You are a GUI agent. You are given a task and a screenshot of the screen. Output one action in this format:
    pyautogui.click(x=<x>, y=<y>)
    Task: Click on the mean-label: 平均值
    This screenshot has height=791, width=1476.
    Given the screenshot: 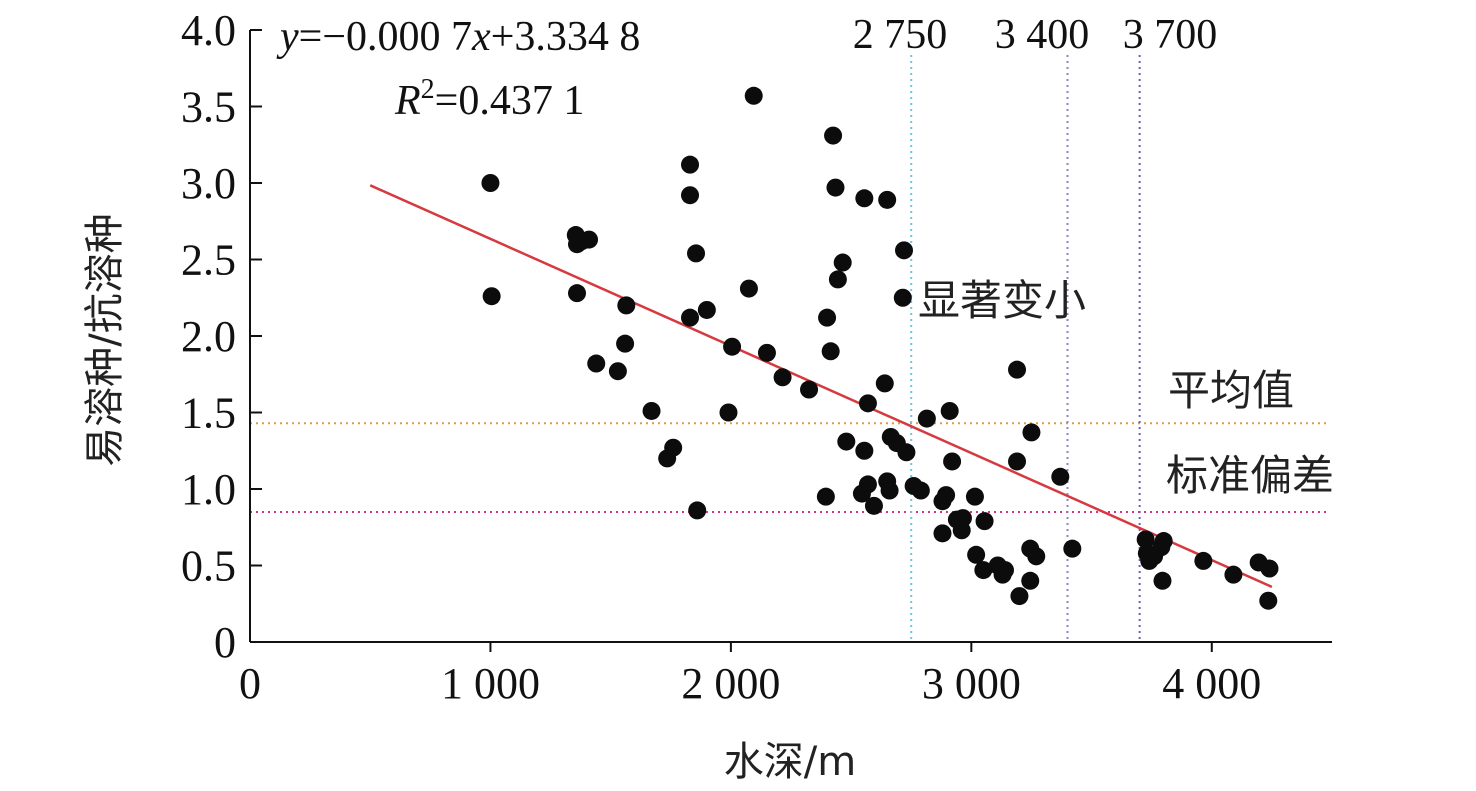 What is the action you would take?
    pyautogui.click(x=1231, y=390)
    